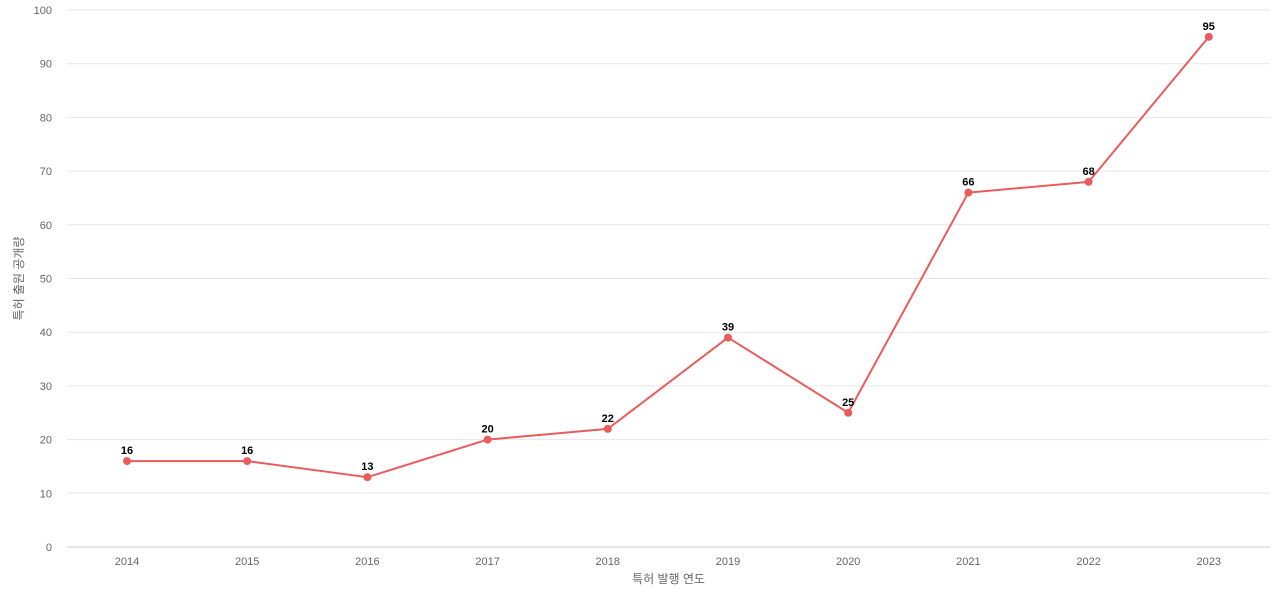  Describe the element at coordinates (487, 430) in the screenshot. I see `data-label: 20` at that location.